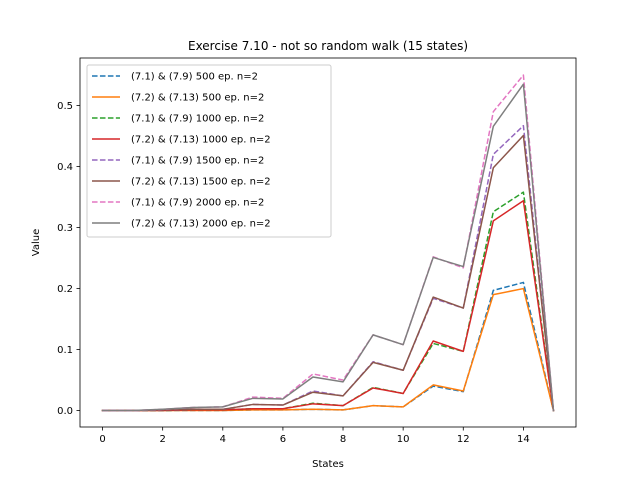  Describe the element at coordinates (162, 439) in the screenshot. I see `x-tick-label: 2` at that location.